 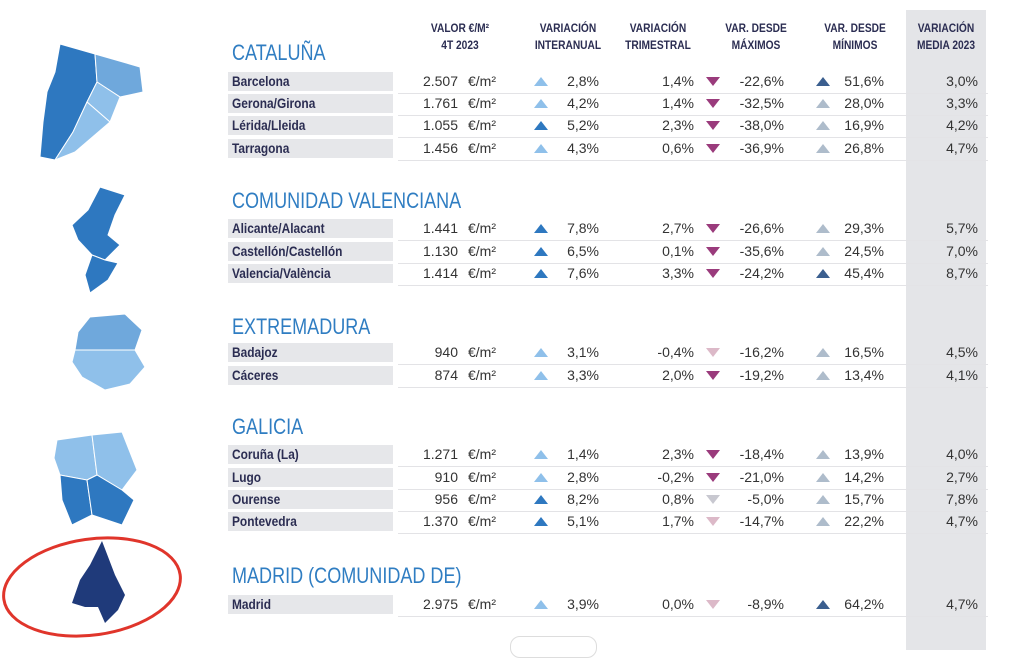 What do you see at coordinates (678, 81) in the screenshot?
I see `trimestral-value: 1,4%` at bounding box center [678, 81].